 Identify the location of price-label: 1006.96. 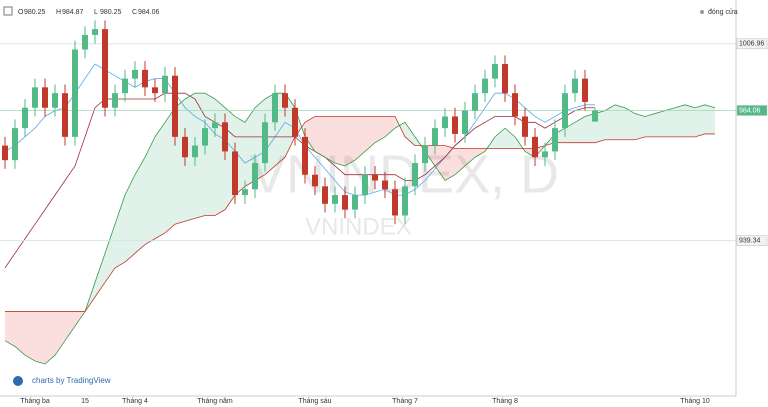
(751, 44).